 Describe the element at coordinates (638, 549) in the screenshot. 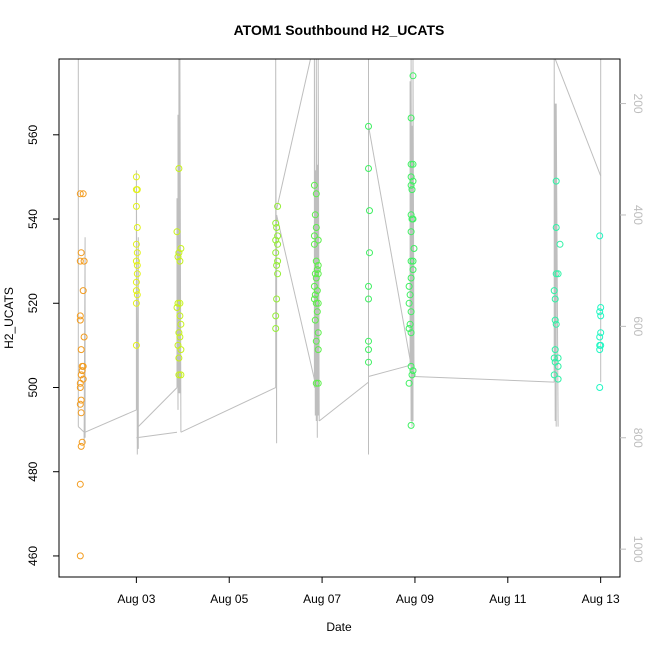

I see `y2-tick-label: 1000` at that location.